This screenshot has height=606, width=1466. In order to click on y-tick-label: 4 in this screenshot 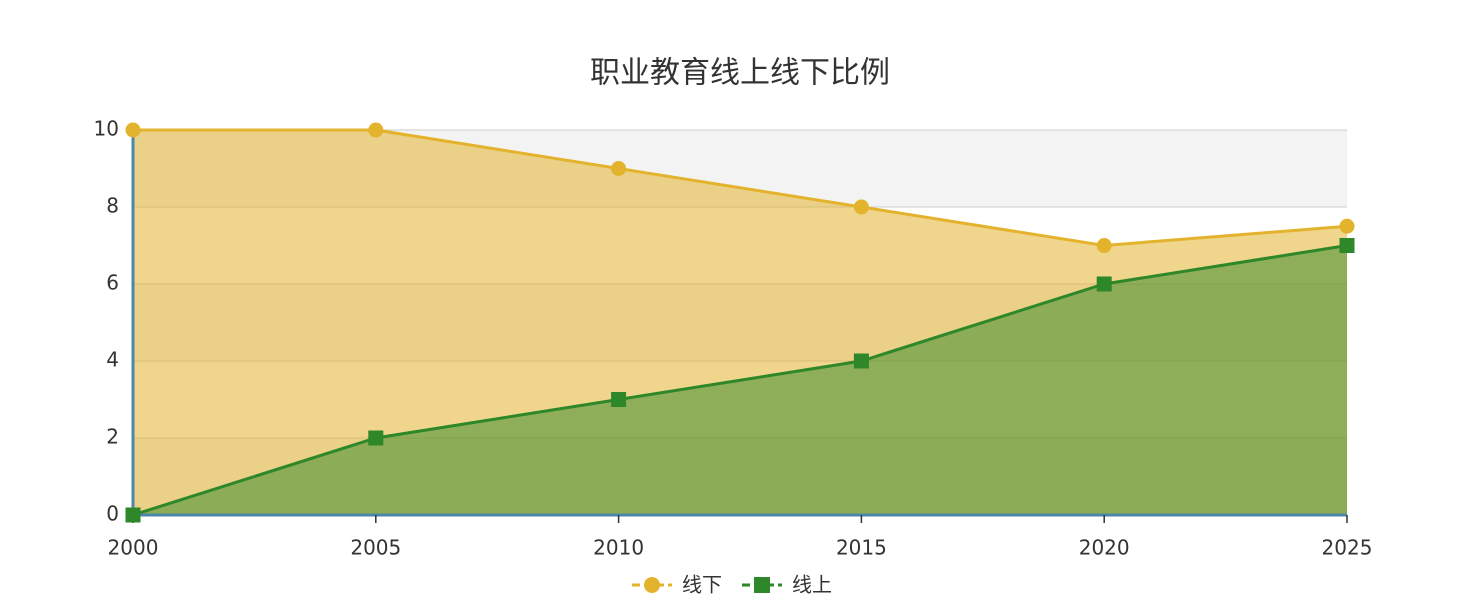, I will do `click(112, 360)`.